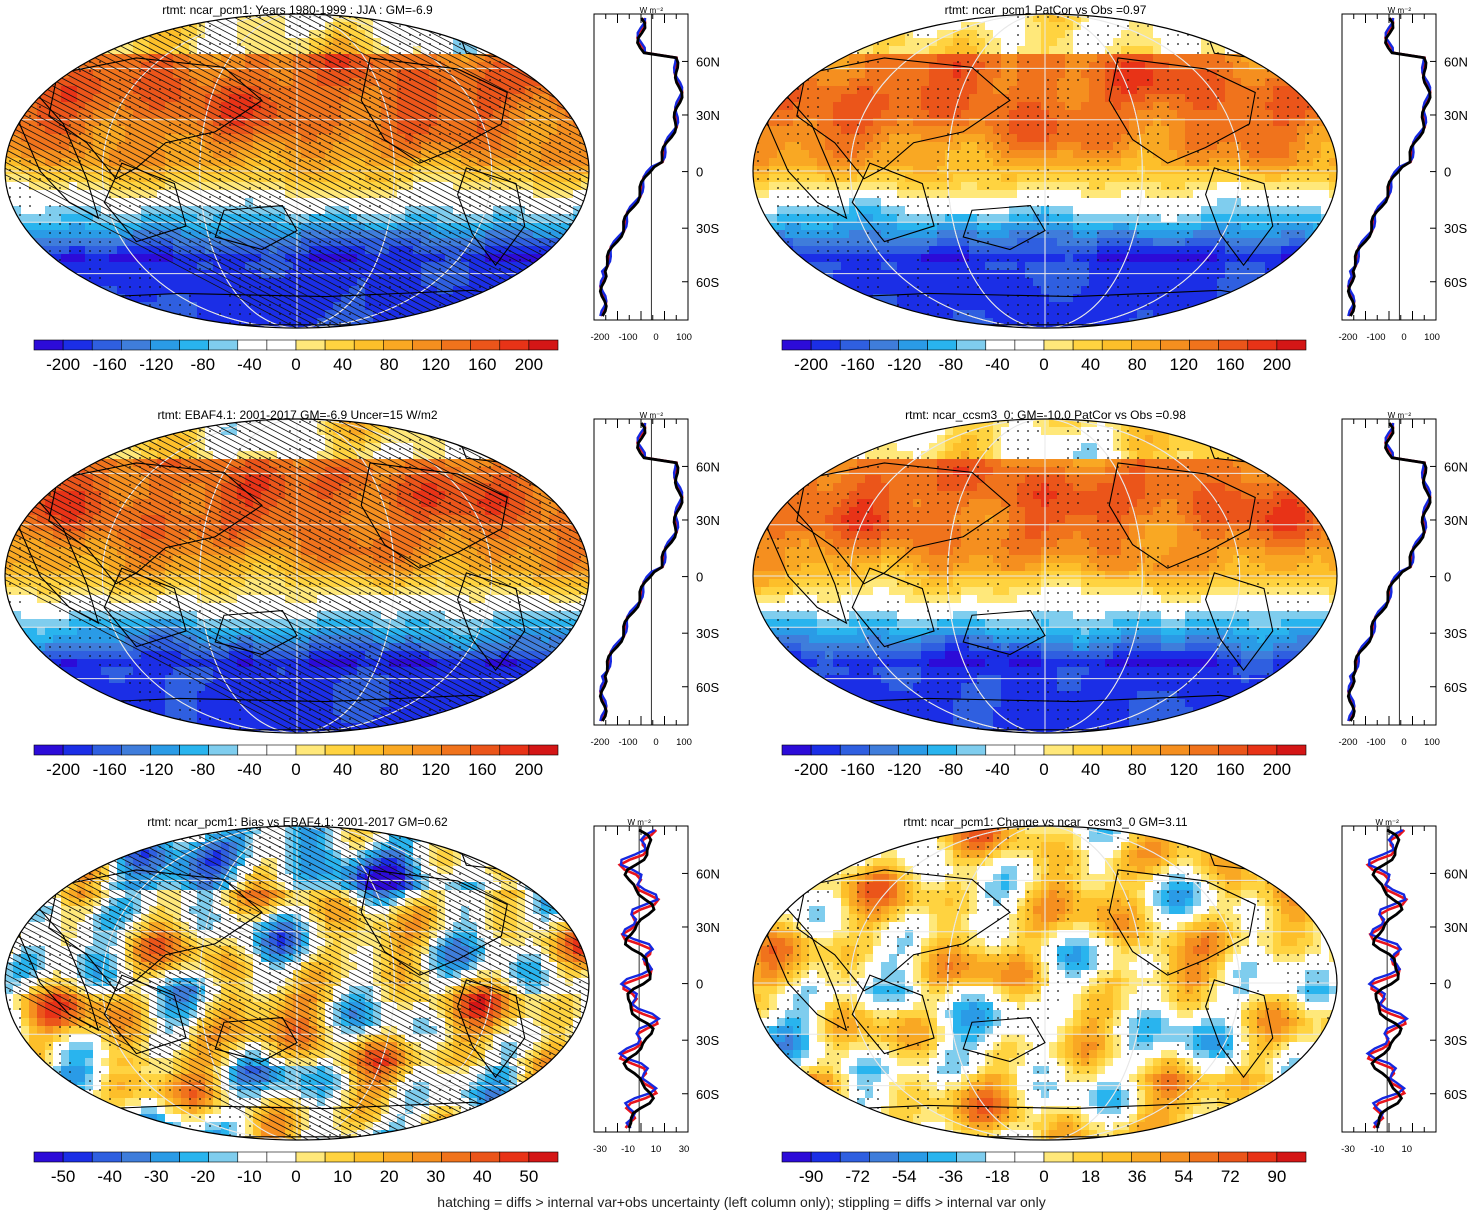  I want to click on colorbar-tick-label: -30, so click(156, 1176).